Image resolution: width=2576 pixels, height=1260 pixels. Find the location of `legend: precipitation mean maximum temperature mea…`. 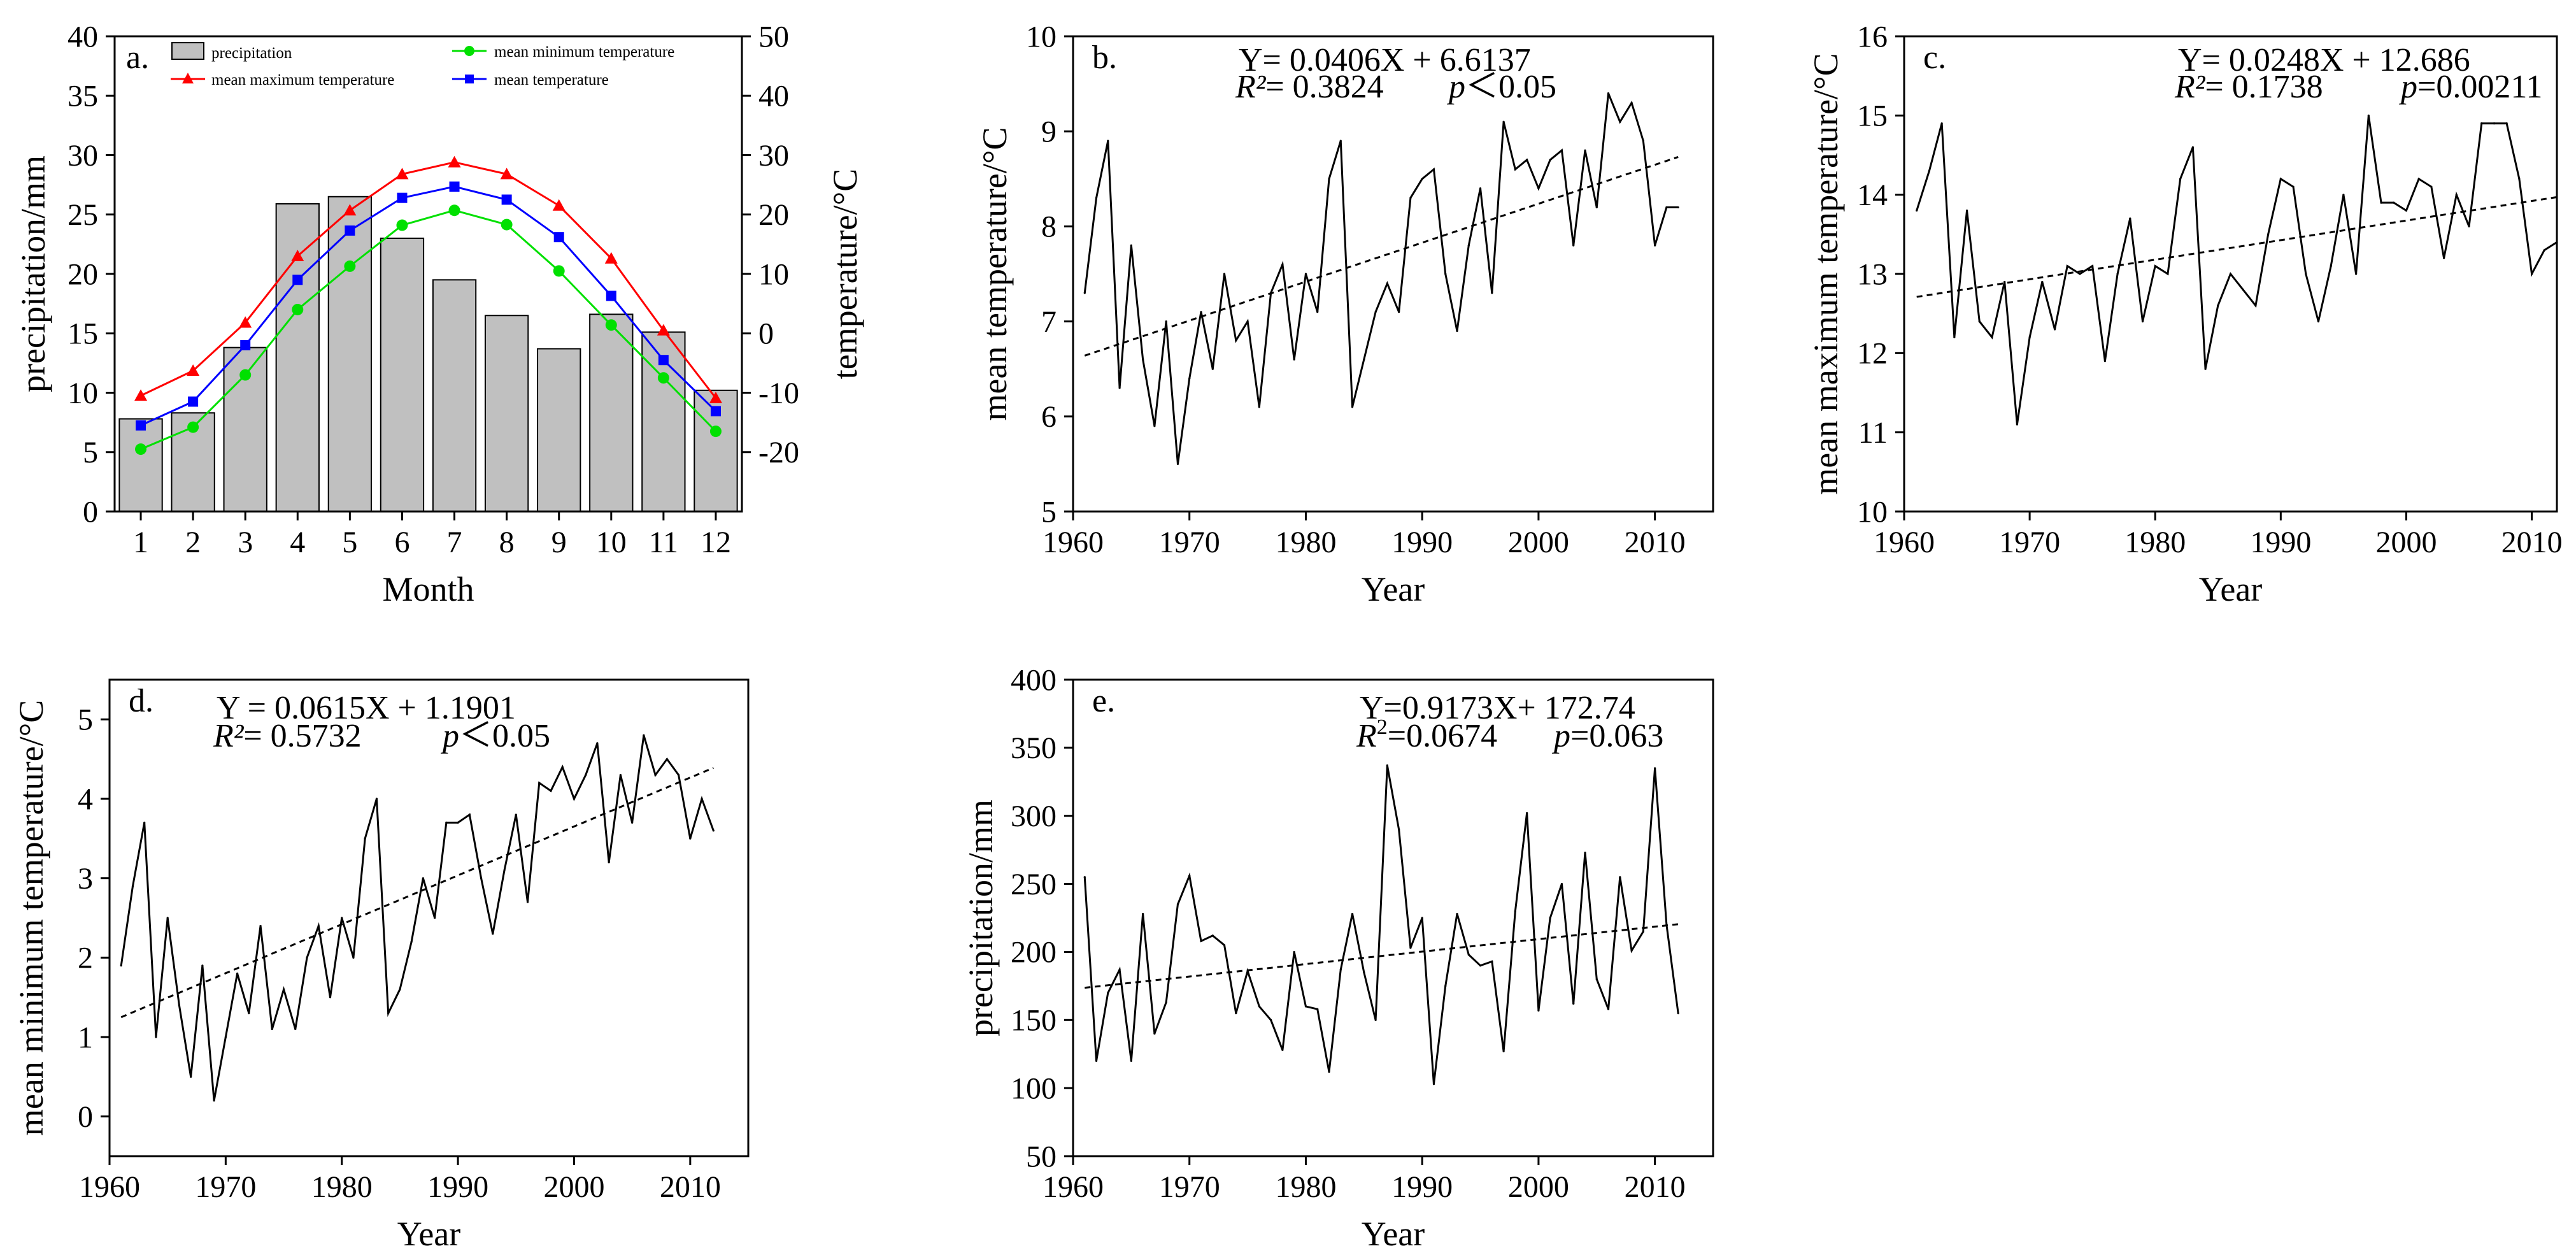

legend: precipitation mean maximum temperature mea… is located at coordinates (422, 65).